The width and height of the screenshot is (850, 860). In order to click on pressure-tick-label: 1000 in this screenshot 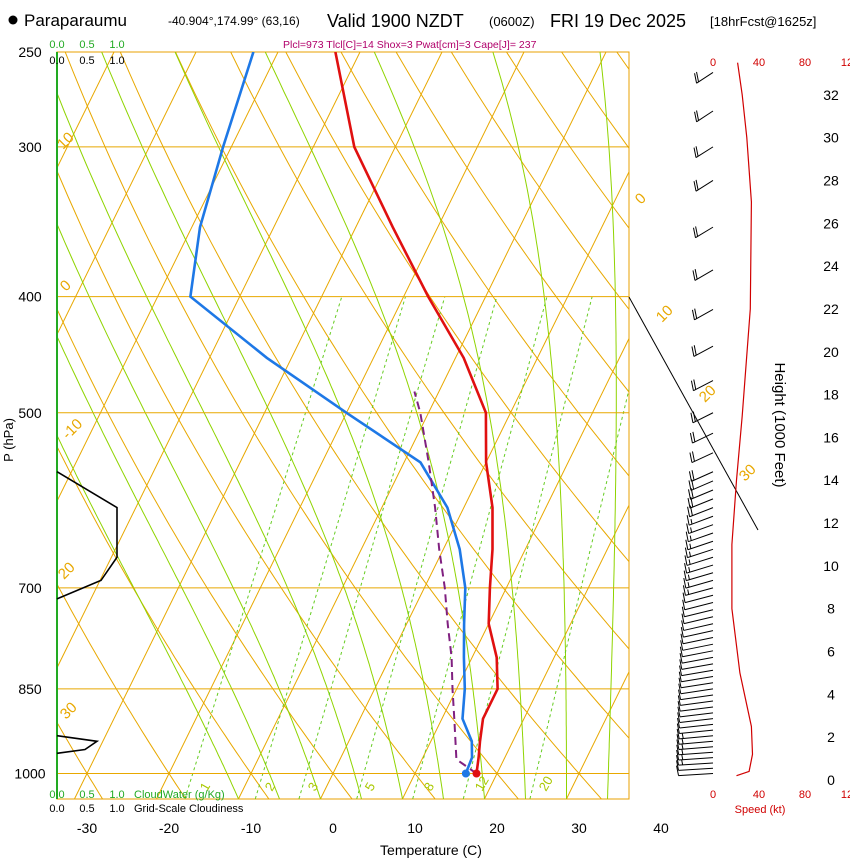, I will do `click(29, 774)`.